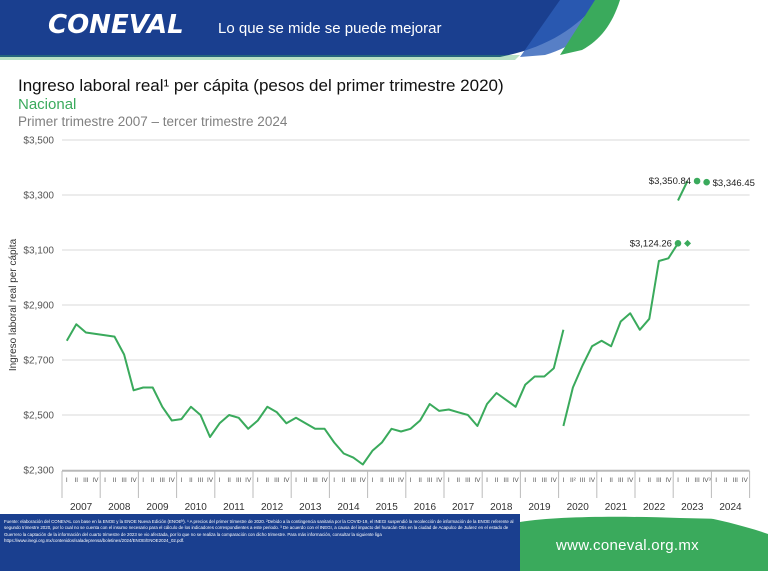 The width and height of the screenshot is (768, 571). I want to click on footer-banner, so click(384, 542).